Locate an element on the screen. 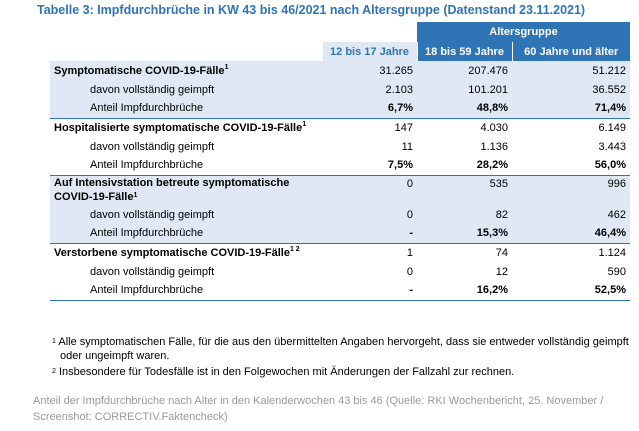 The width and height of the screenshot is (639, 431). column-header-18-59: 18 bis 59 Jahre is located at coordinates (464, 51).